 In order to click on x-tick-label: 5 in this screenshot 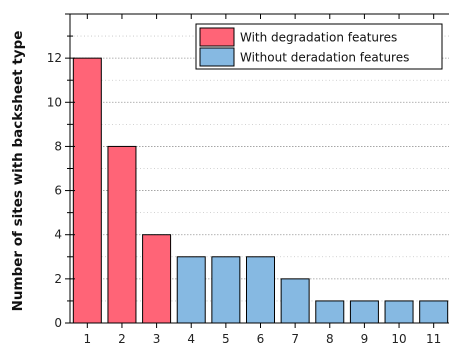, I will do `click(226, 339)`.